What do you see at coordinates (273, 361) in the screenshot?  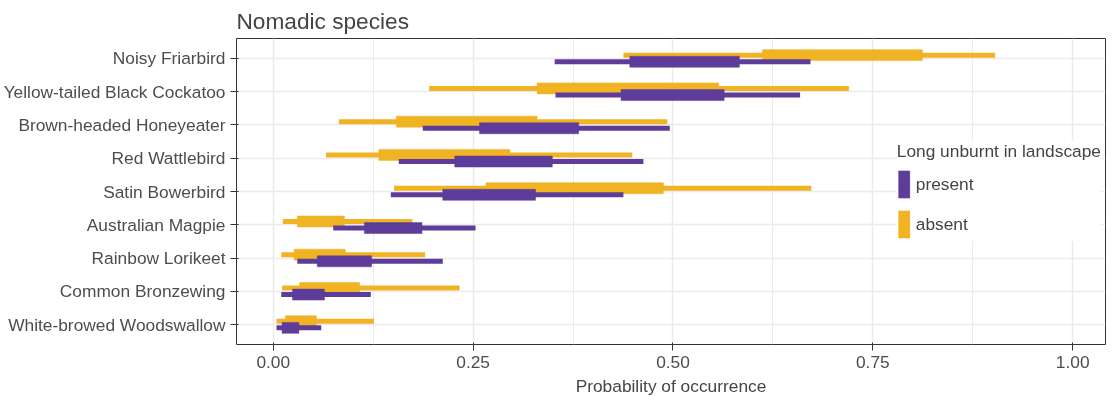 I see `x-tick-label: 0.00` at bounding box center [273, 361].